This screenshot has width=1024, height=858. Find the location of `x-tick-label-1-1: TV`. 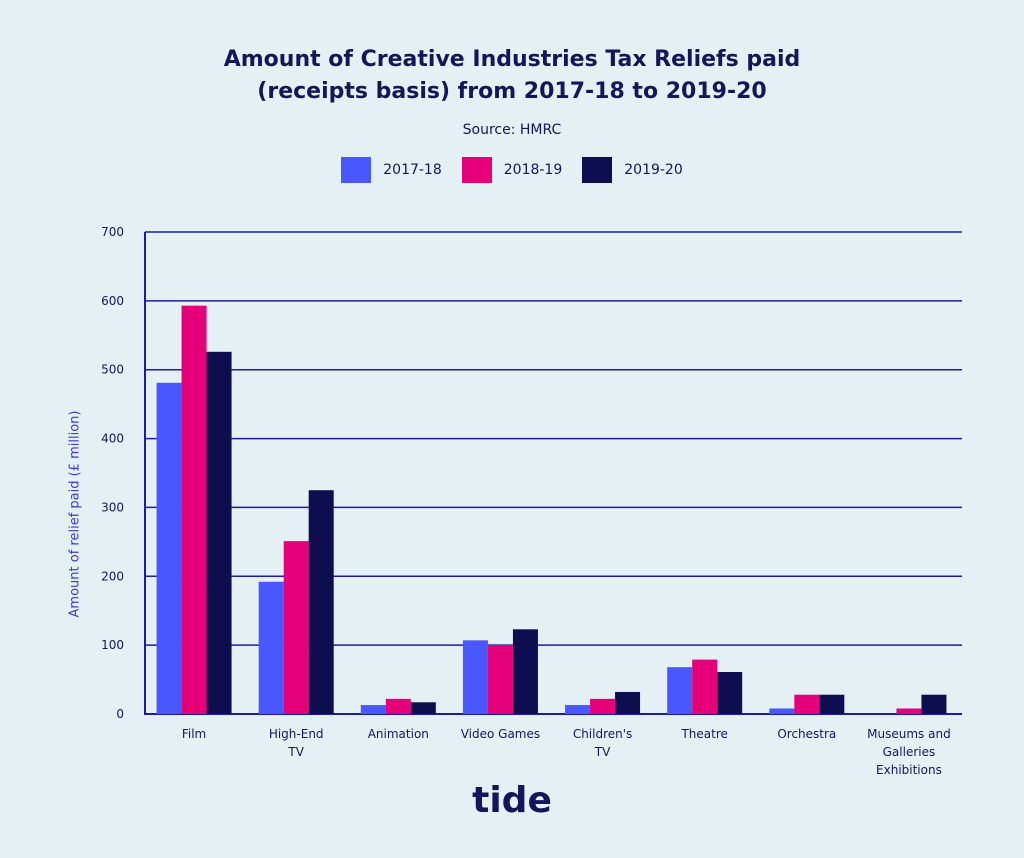

x-tick-label-1-1: TV is located at coordinates (295, 752).